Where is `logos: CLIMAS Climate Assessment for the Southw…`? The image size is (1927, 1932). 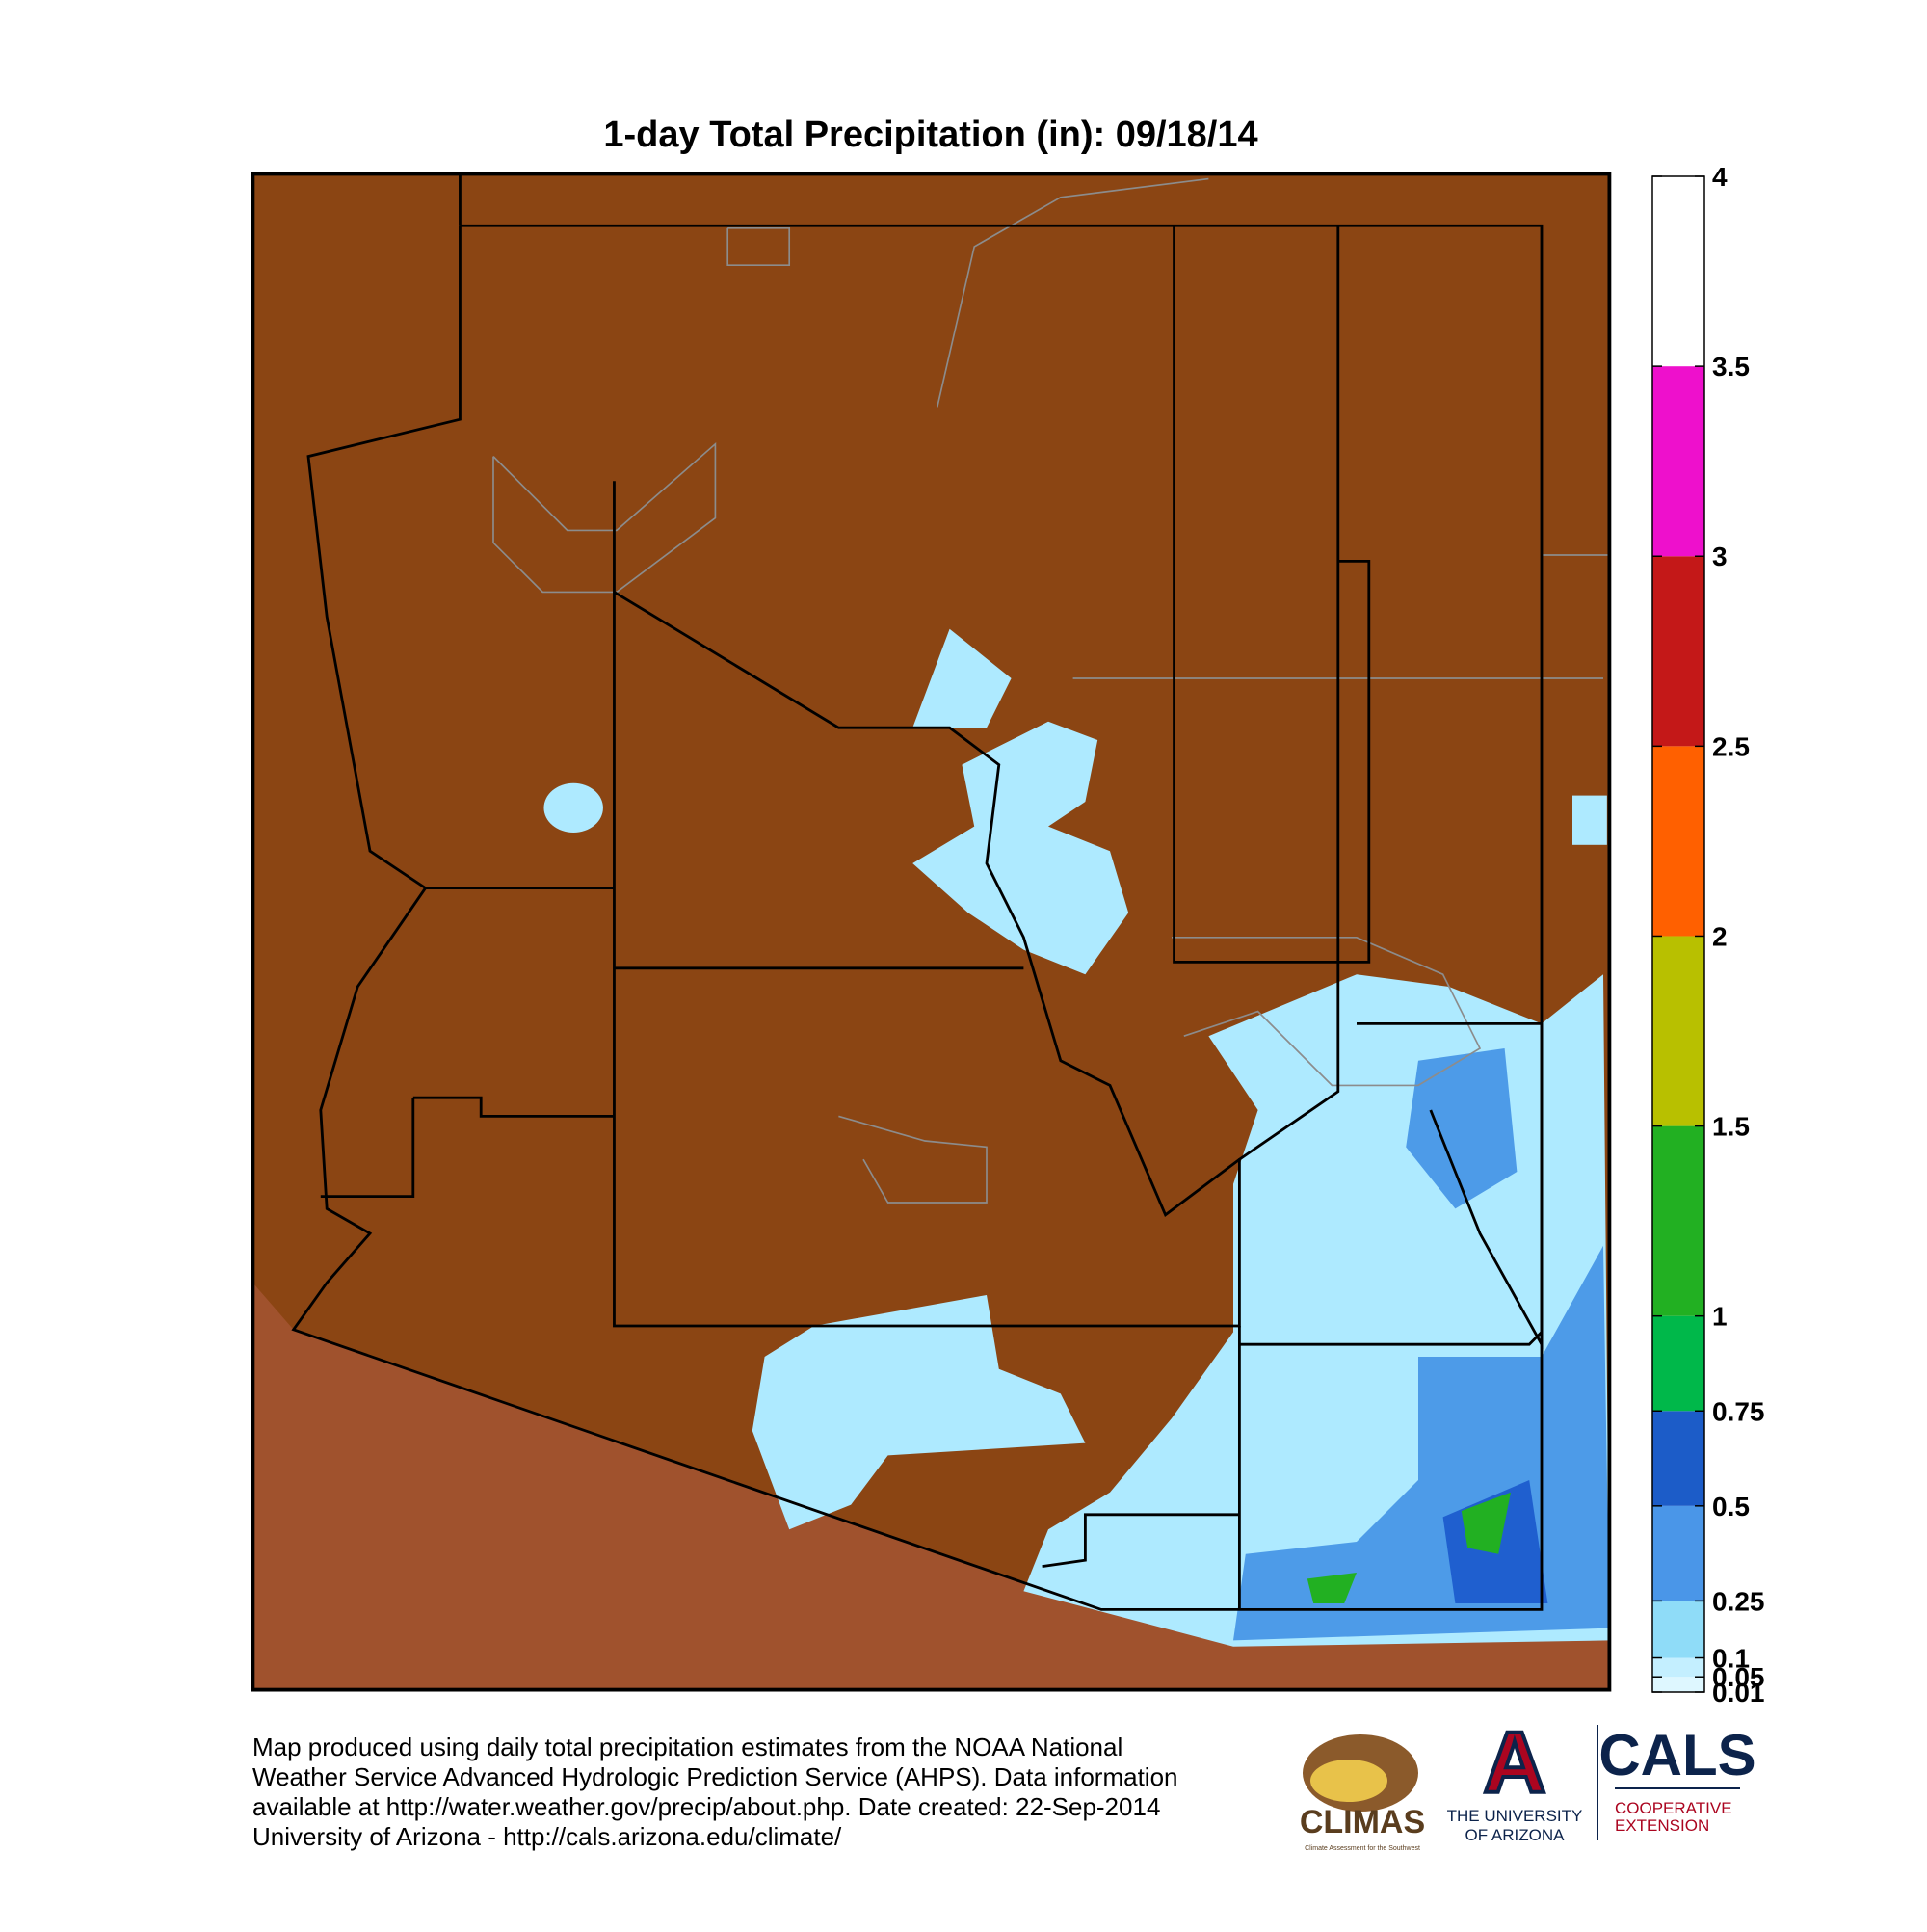 logos: CLIMAS Climate Assessment for the Southw… is located at coordinates (1528, 1782).